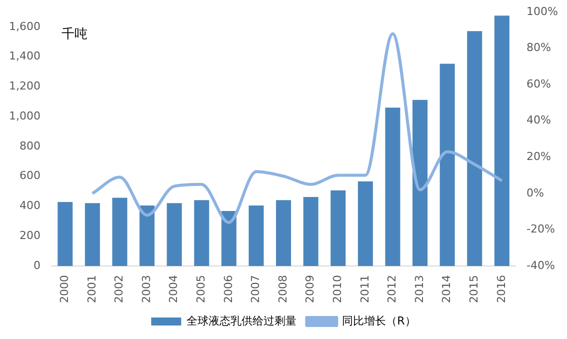 The width and height of the screenshot is (567, 339). I want to click on y-tick-label: 0, so click(36, 265).